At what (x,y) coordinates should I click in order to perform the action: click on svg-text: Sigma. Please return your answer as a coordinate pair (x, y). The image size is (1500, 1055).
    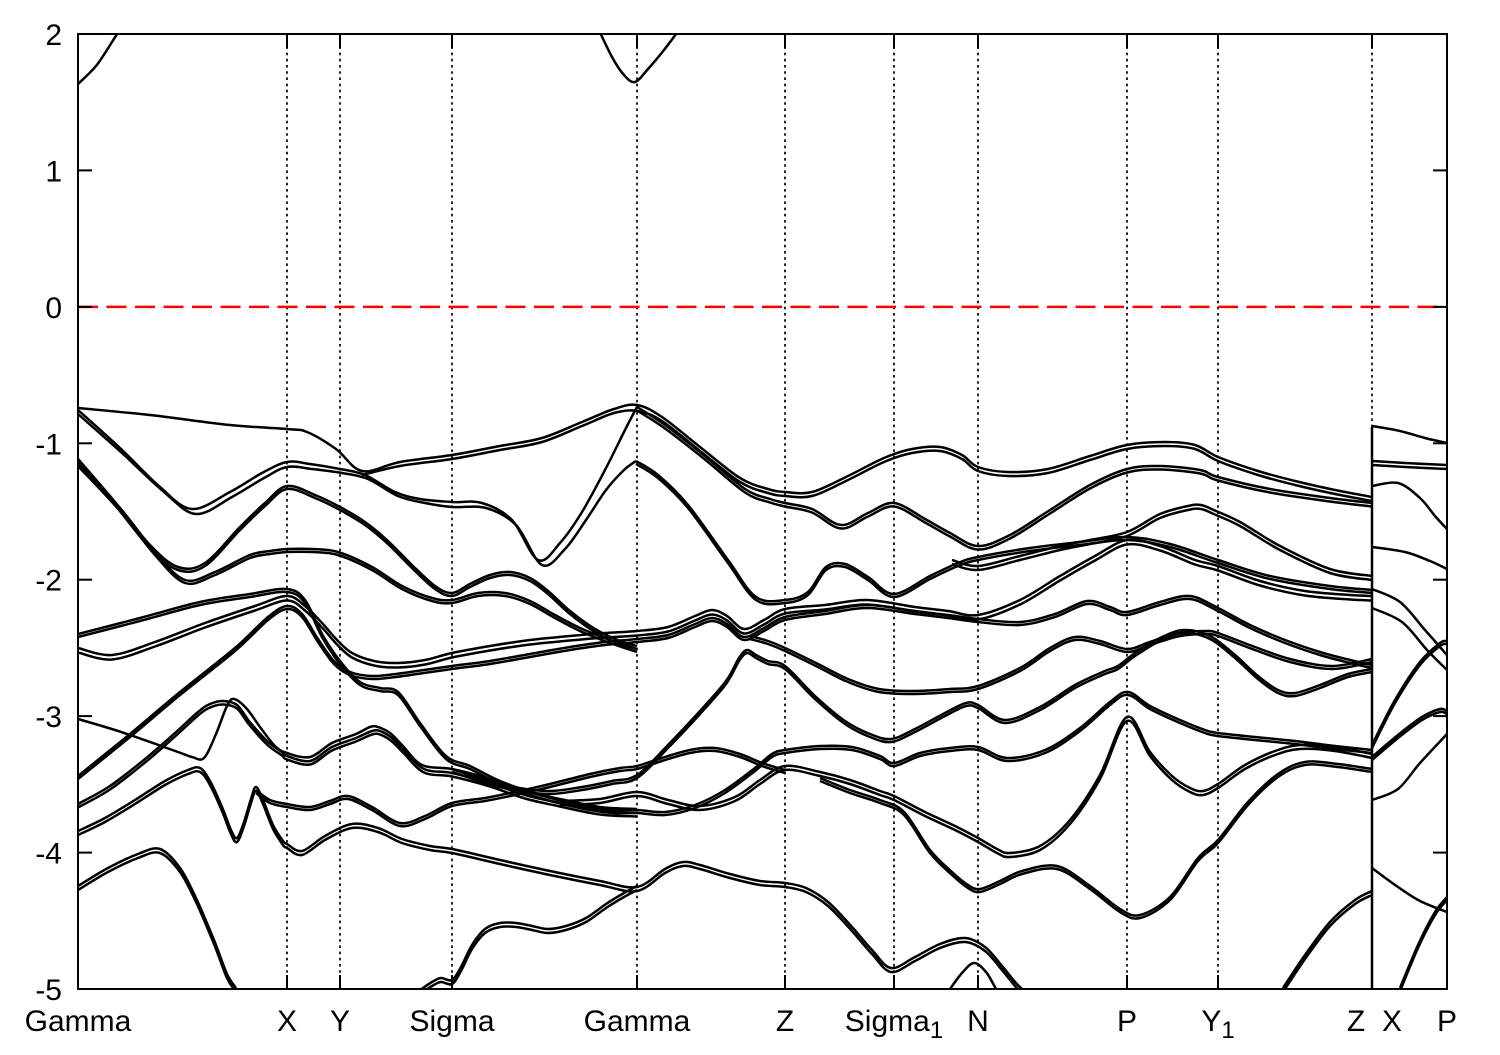
    Looking at the image, I should click on (451, 1021).